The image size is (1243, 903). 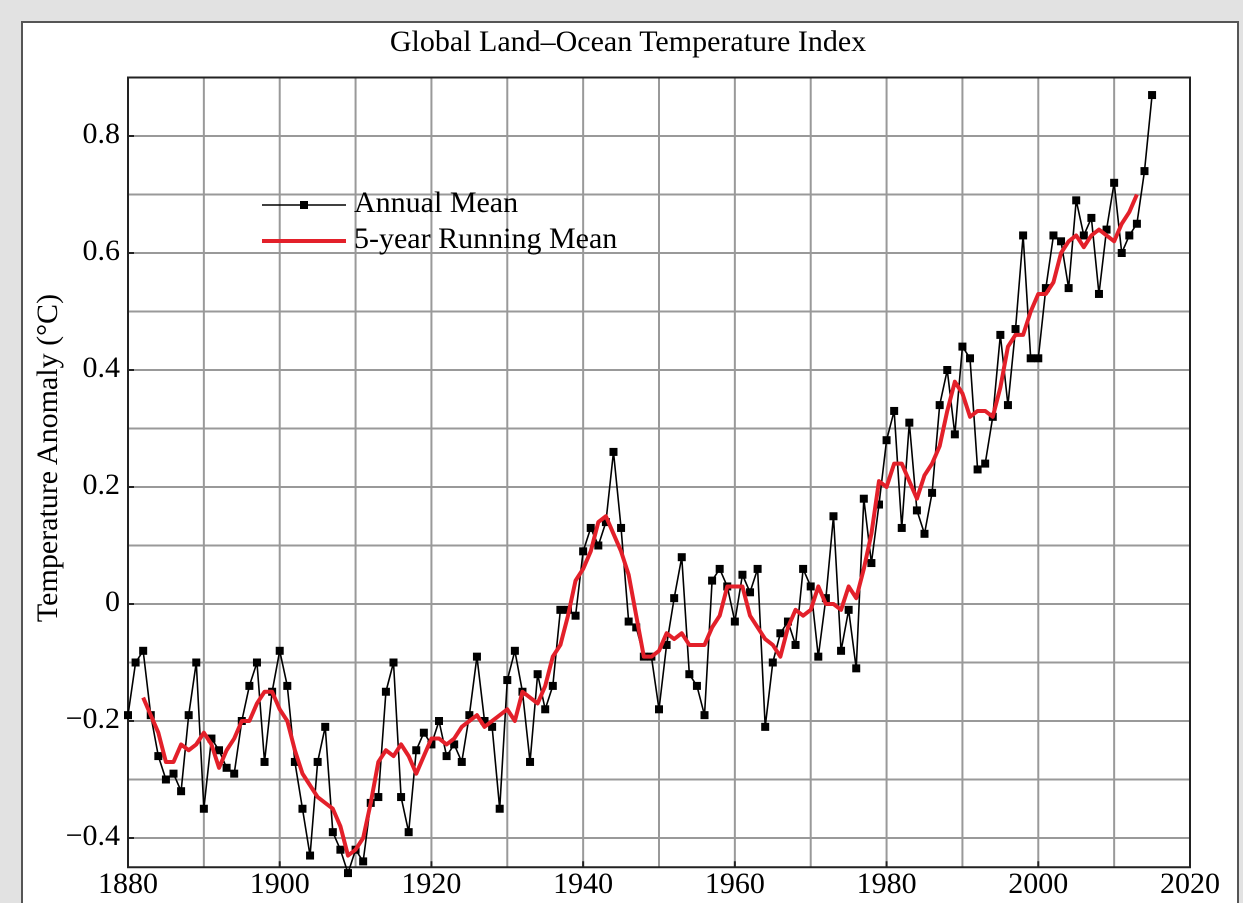 What do you see at coordinates (431, 883) in the screenshot?
I see `x-tick-label: 1920` at bounding box center [431, 883].